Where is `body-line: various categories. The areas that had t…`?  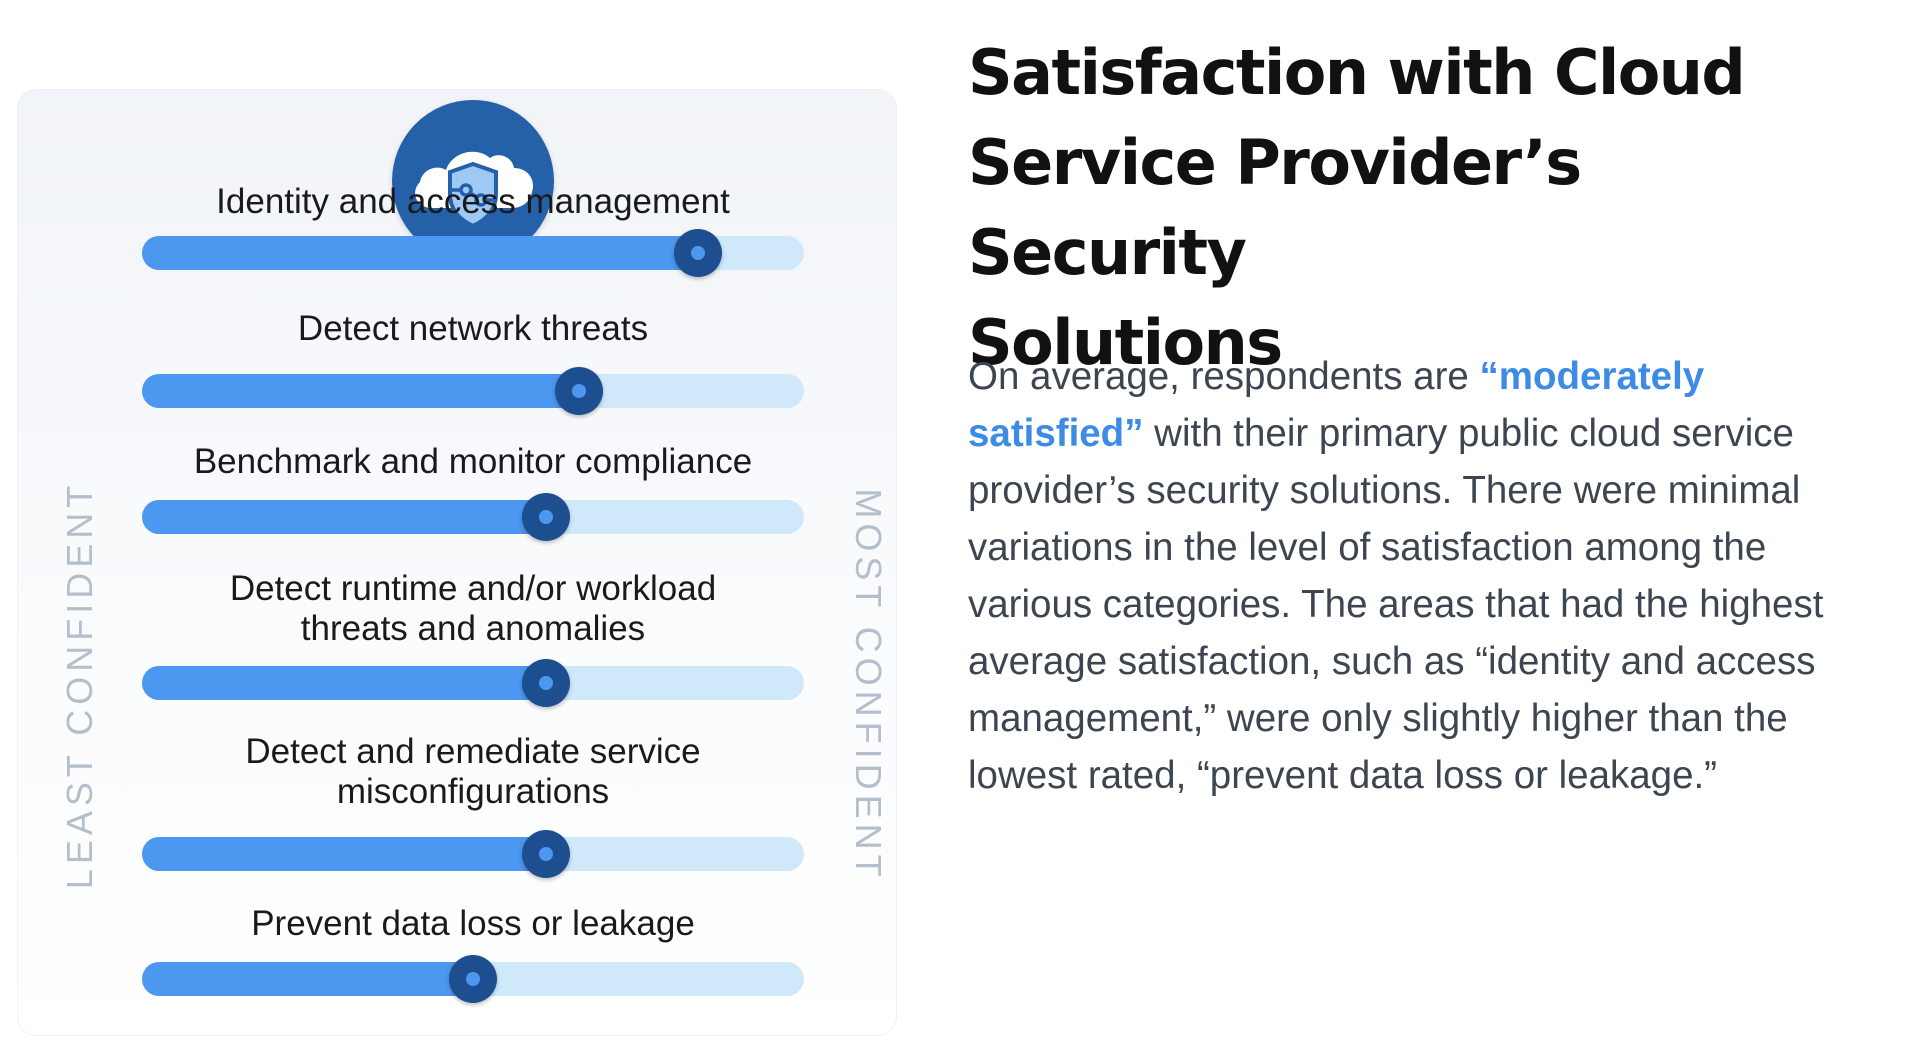 body-line: various categories. The areas that had t… is located at coordinates (1396, 604).